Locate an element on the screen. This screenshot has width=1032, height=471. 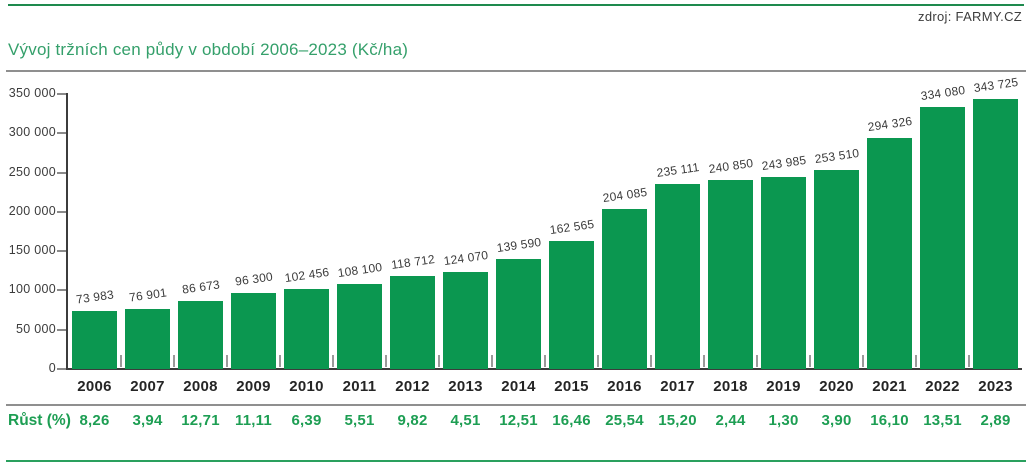
bar-value-label: 235 111 is located at coordinates (677, 170).